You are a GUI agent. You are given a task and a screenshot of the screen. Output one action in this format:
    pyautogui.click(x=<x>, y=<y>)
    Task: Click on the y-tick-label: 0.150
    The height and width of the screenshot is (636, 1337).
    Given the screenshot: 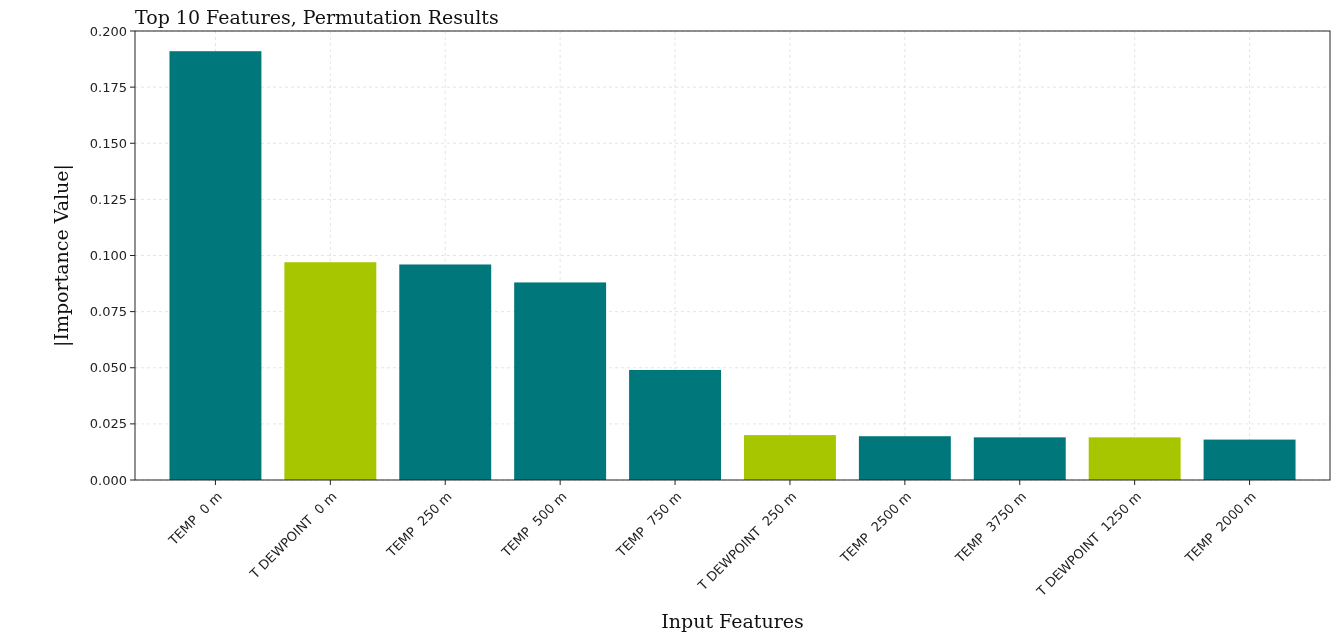 What is the action you would take?
    pyautogui.click(x=108, y=143)
    